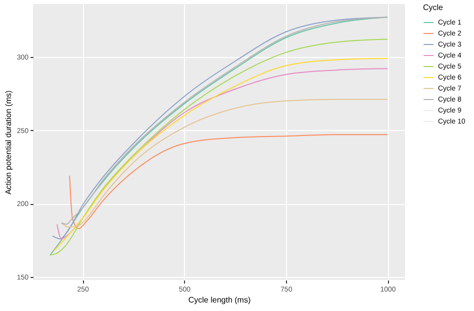 This screenshot has width=474, height=311. What do you see at coordinates (8, 142) in the screenshot?
I see `y-axis-title: Action potential duration (ms)` at bounding box center [8, 142].